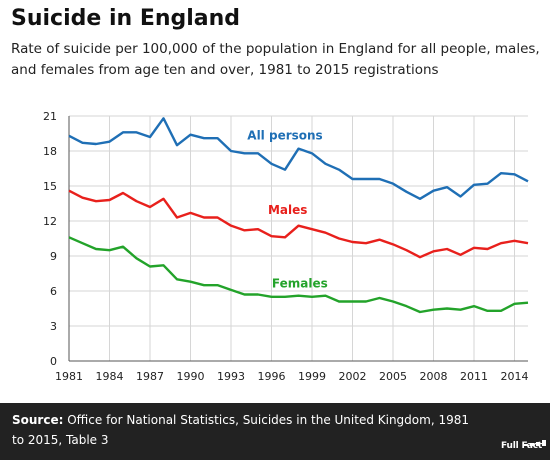  Describe the element at coordinates (50, 221) in the screenshot. I see `y-tick-label: 12` at that location.